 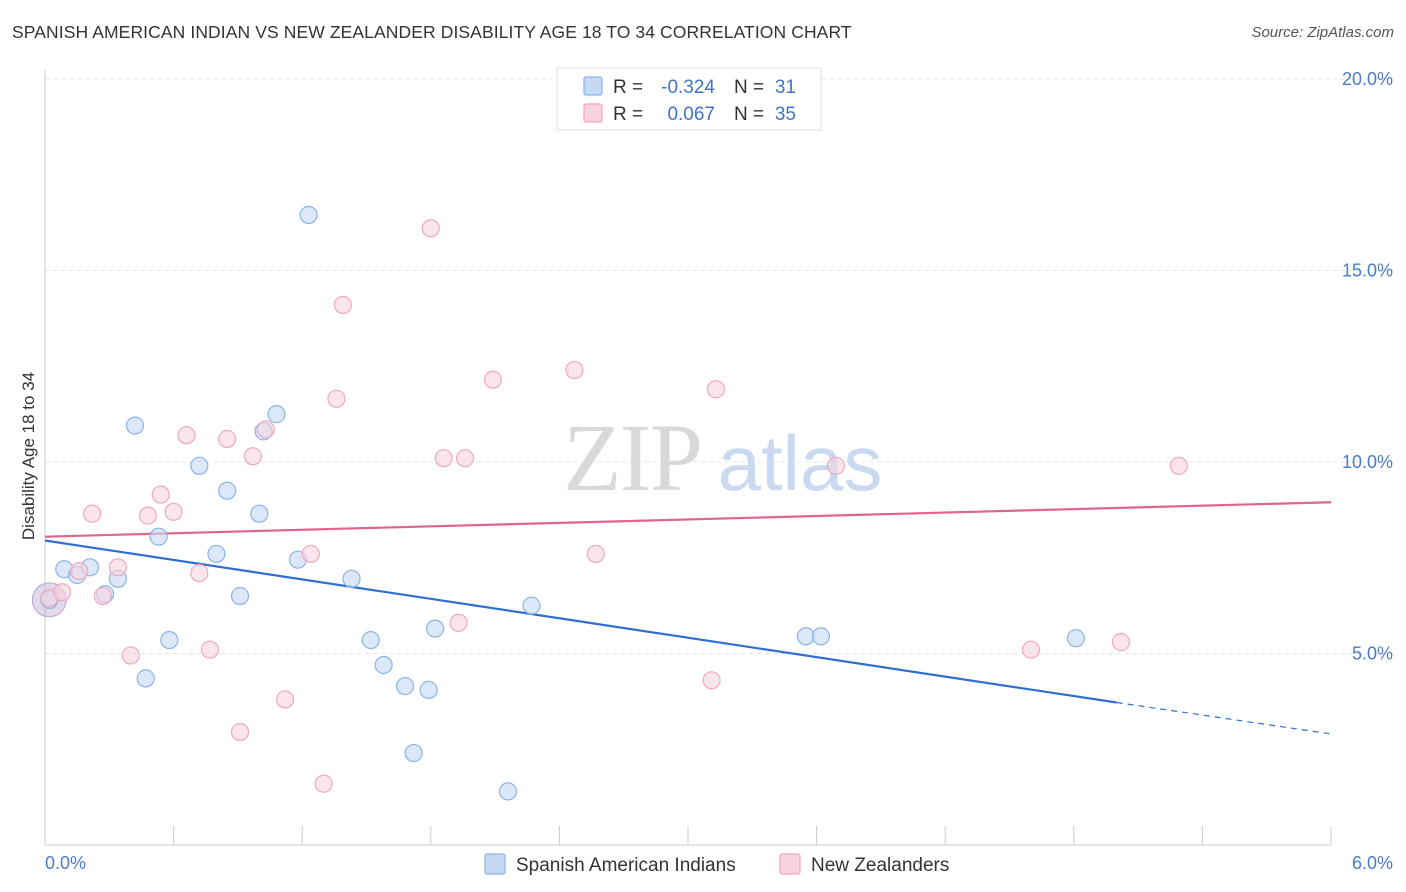 I want to click on x-tick-label-max: 6.0%, so click(x=1372, y=863).